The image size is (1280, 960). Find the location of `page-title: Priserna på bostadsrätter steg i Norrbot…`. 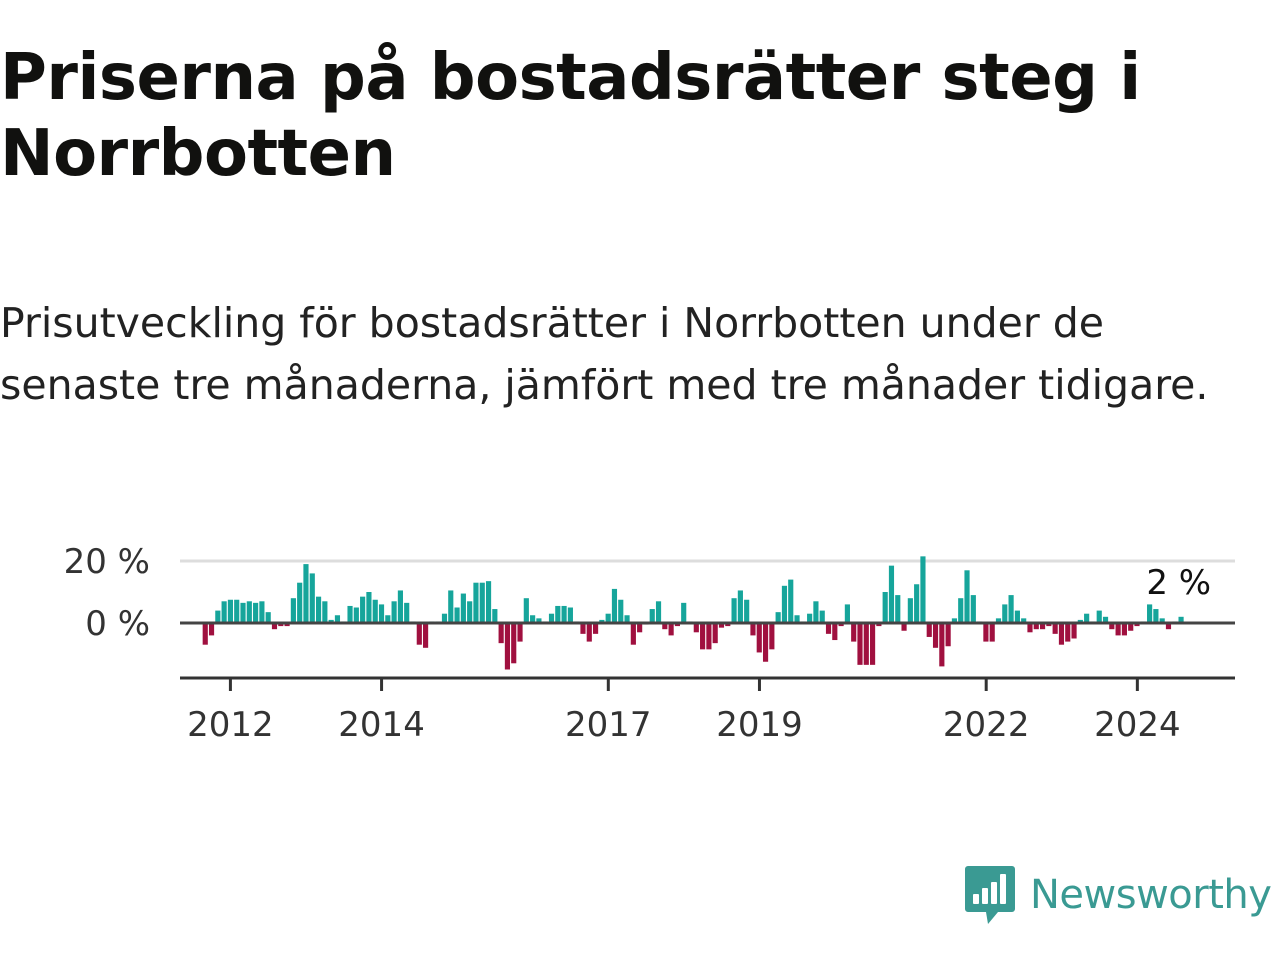

page-title: Priserna på bostadsrätter steg i Norrbot… is located at coordinates (570, 116).